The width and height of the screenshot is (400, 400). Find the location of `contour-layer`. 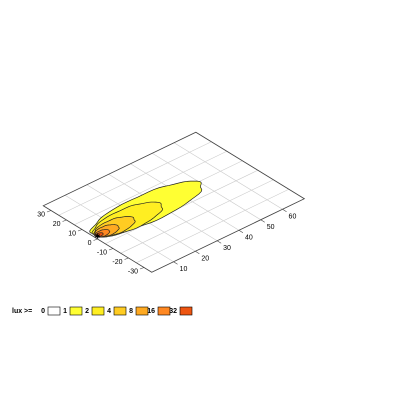

contour-layer is located at coordinates (146, 209).